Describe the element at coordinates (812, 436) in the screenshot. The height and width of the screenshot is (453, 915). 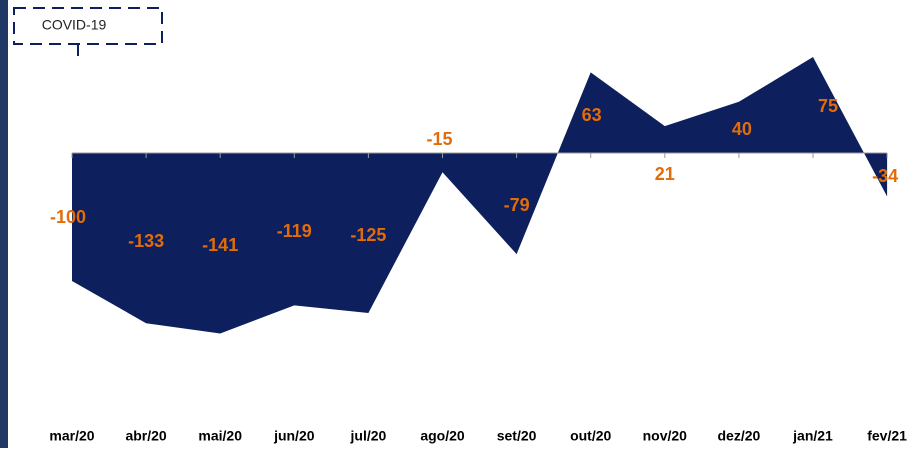
I see `x-tick-label: jan/21` at that location.